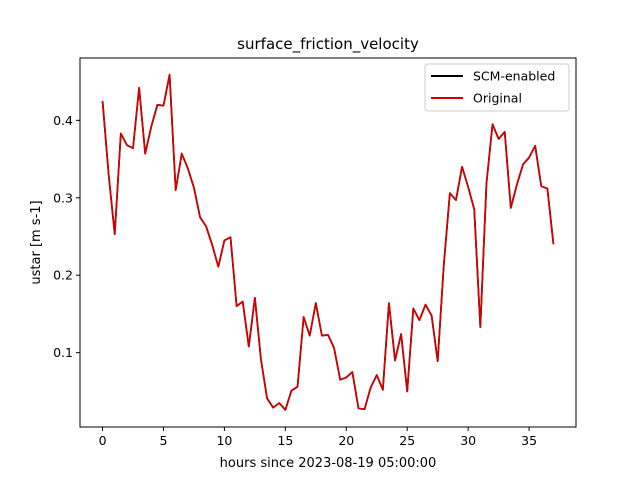  I want to click on x-tick-label: 35, so click(529, 440).